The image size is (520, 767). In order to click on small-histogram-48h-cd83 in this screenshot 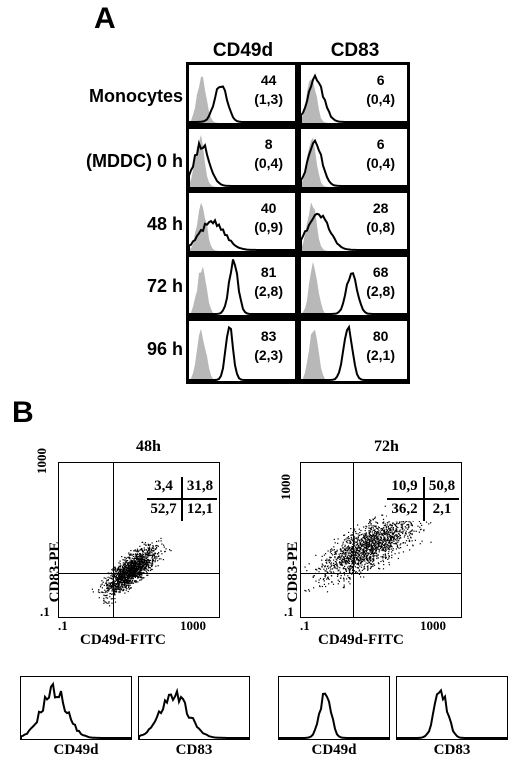, I will do `click(194, 708)`.